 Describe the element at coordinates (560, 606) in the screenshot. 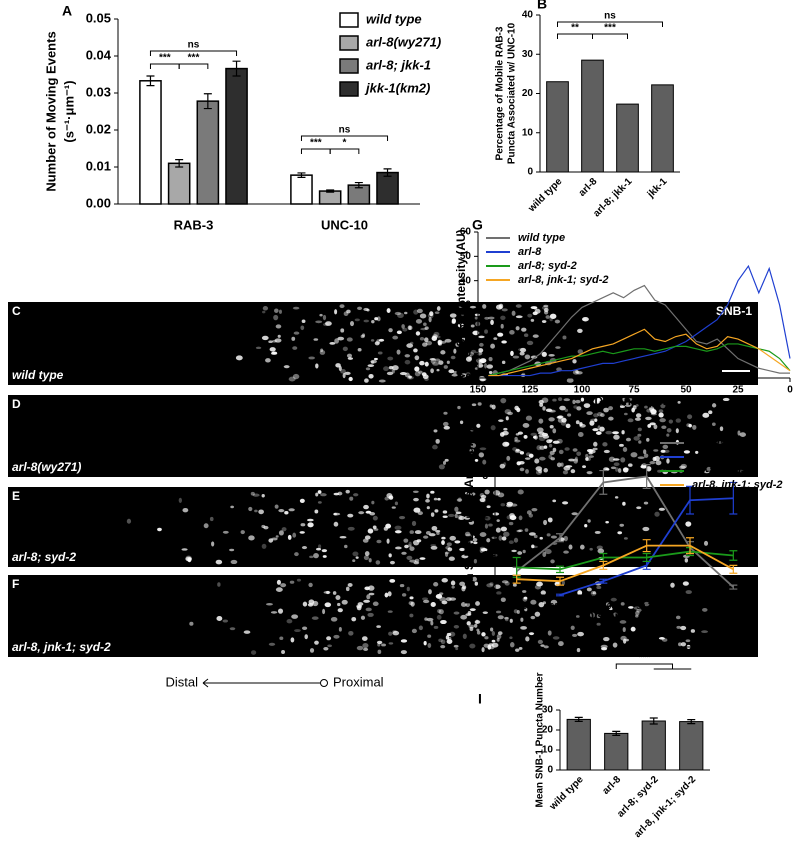

I see `x-tick-label: 100-125` at that location.